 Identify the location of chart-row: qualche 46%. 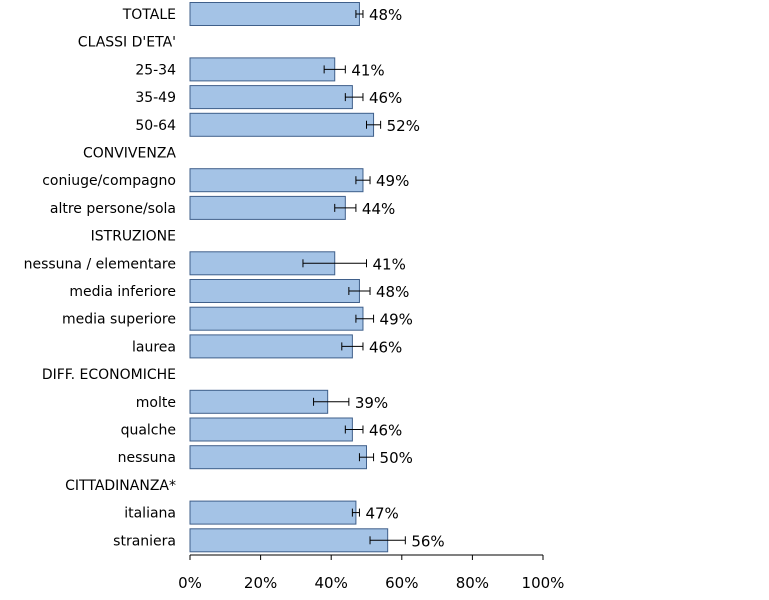
(261, 429).